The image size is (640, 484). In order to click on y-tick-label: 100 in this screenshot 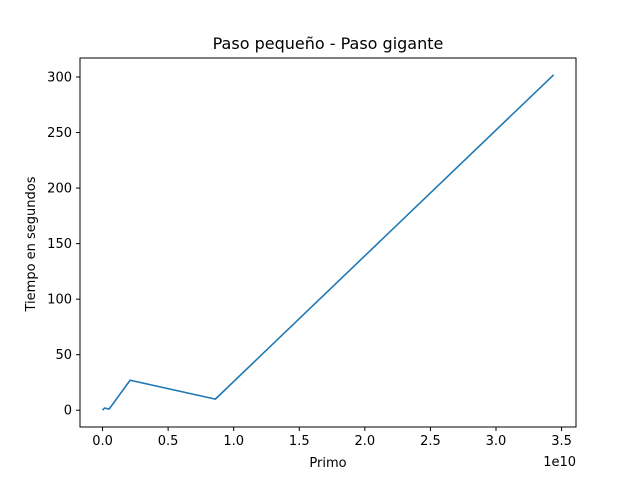, I will do `click(59, 300)`.